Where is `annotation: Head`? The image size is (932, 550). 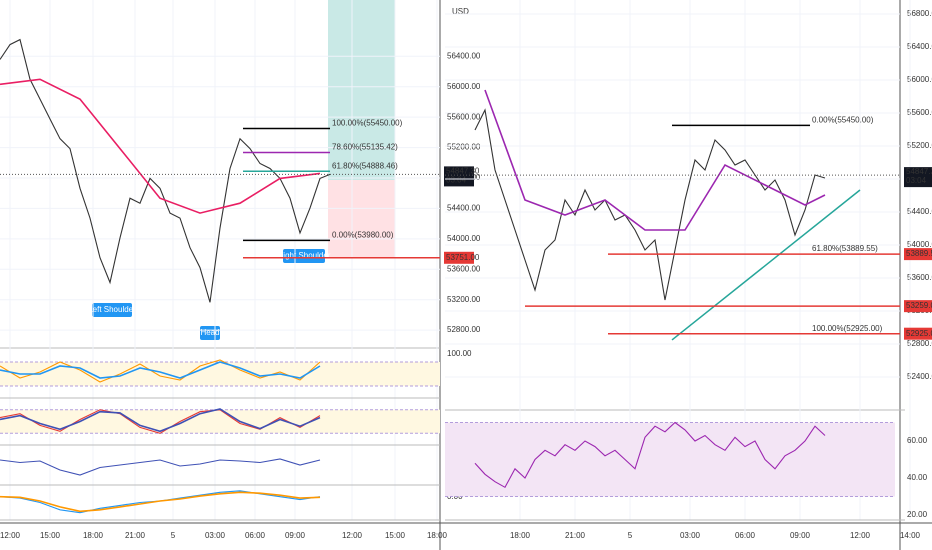
annotation: Head is located at coordinates (209, 332).